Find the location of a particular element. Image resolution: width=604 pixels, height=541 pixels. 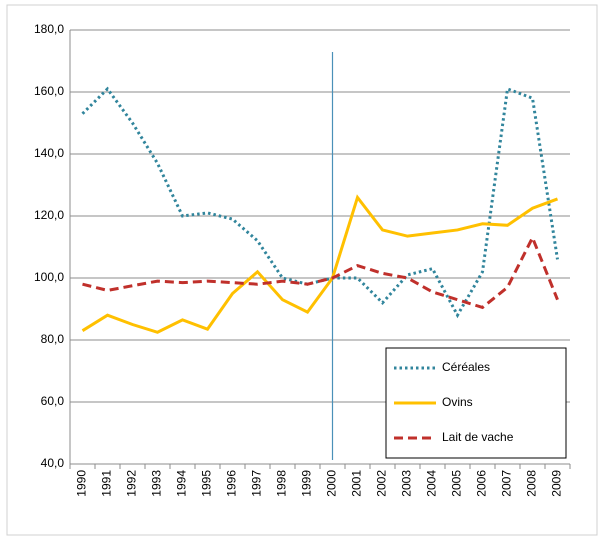

y-tick-label: 80,0 is located at coordinates (53, 339).